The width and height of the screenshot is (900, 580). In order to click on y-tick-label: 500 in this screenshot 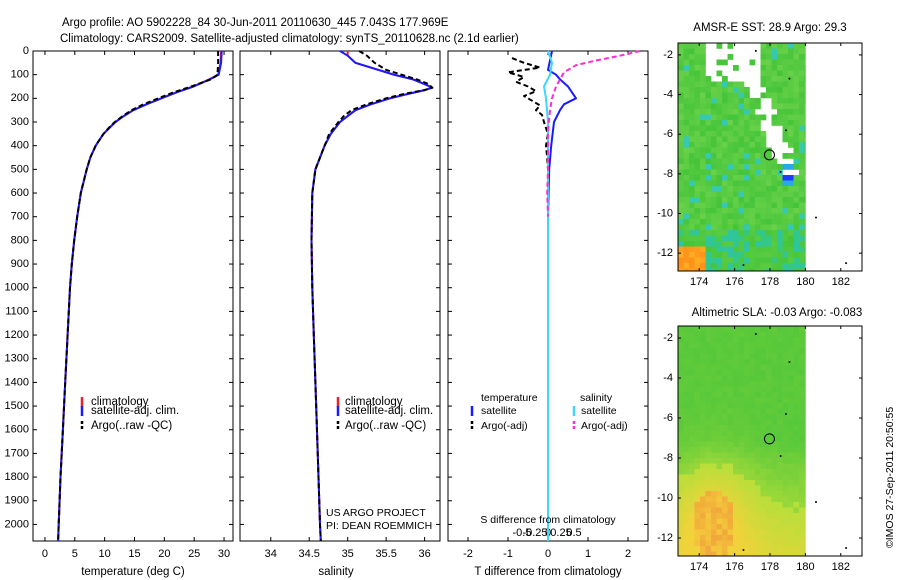, I will do `click(20, 169)`.